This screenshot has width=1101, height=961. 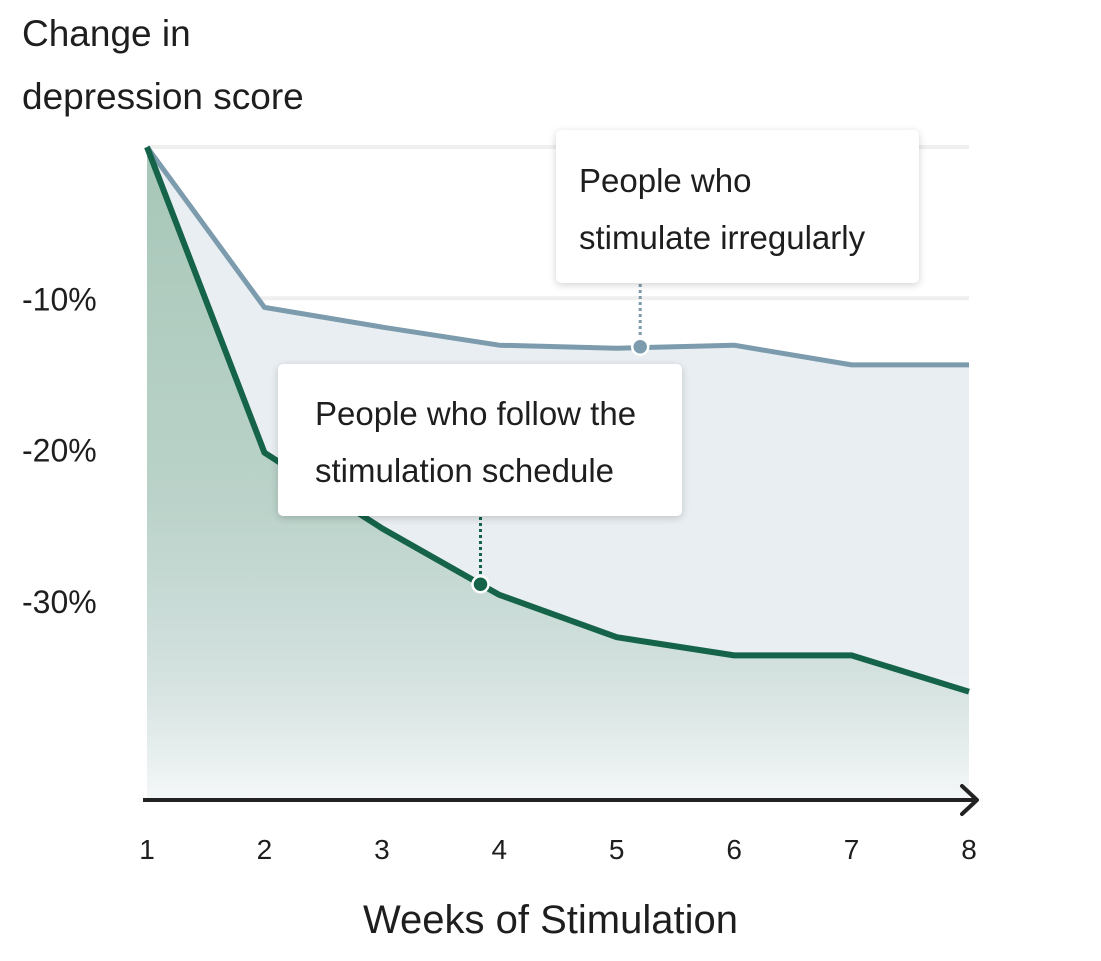 What do you see at coordinates (499, 849) in the screenshot?
I see `x-tick-label: 4` at bounding box center [499, 849].